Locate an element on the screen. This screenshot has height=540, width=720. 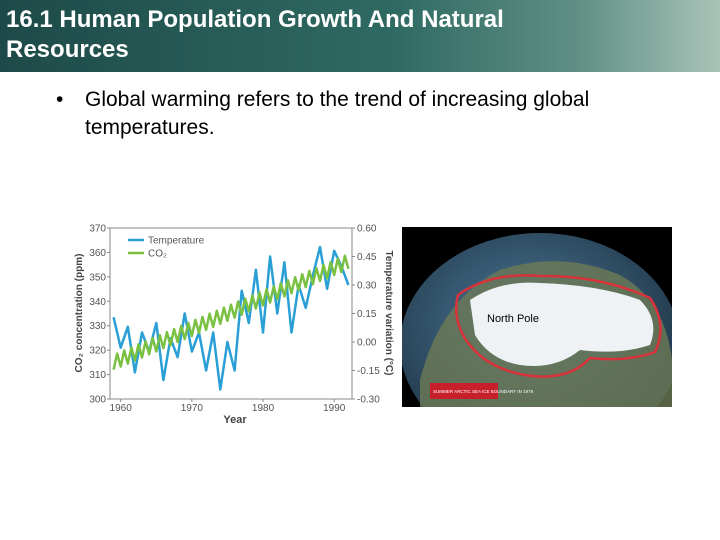
map-label: North Pole is located at coordinates (513, 319).